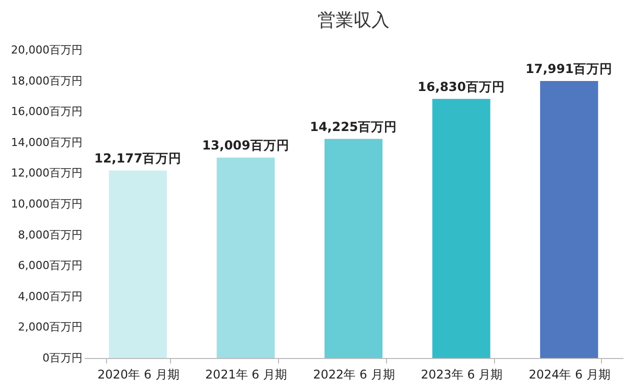 This screenshot has height=390, width=643. What do you see at coordinates (461, 375) in the screenshot?
I see `x-tick-label: 2023年 6 月期` at bounding box center [461, 375].